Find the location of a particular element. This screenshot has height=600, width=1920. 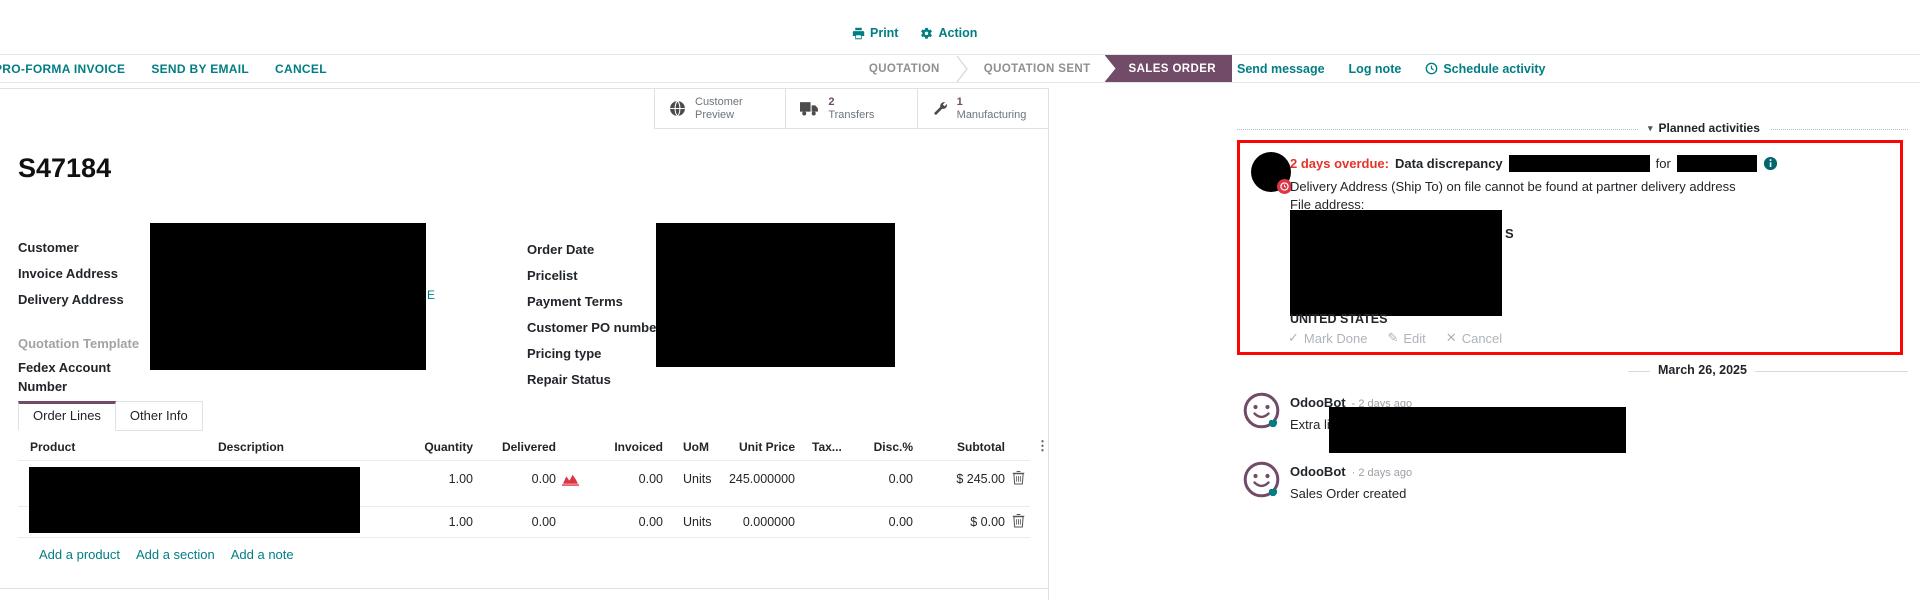

tab-other-info: Other Info is located at coordinates (159, 416).